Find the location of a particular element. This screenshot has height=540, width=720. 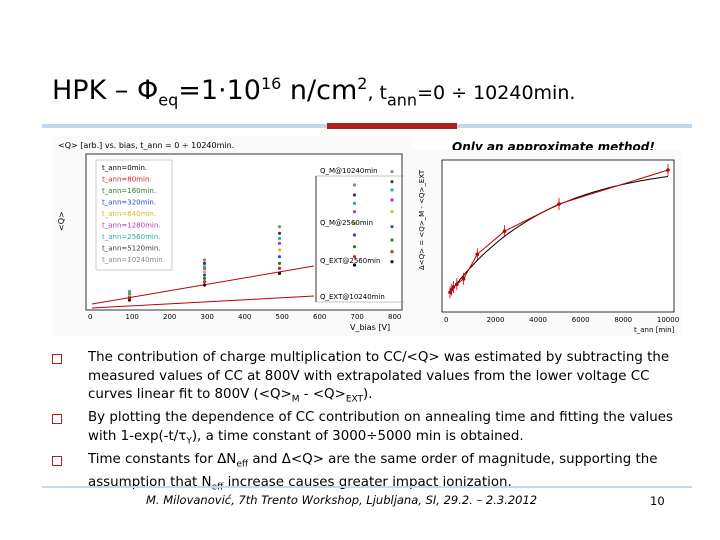

x-tick-label: 800 is located at coordinates (394, 317).